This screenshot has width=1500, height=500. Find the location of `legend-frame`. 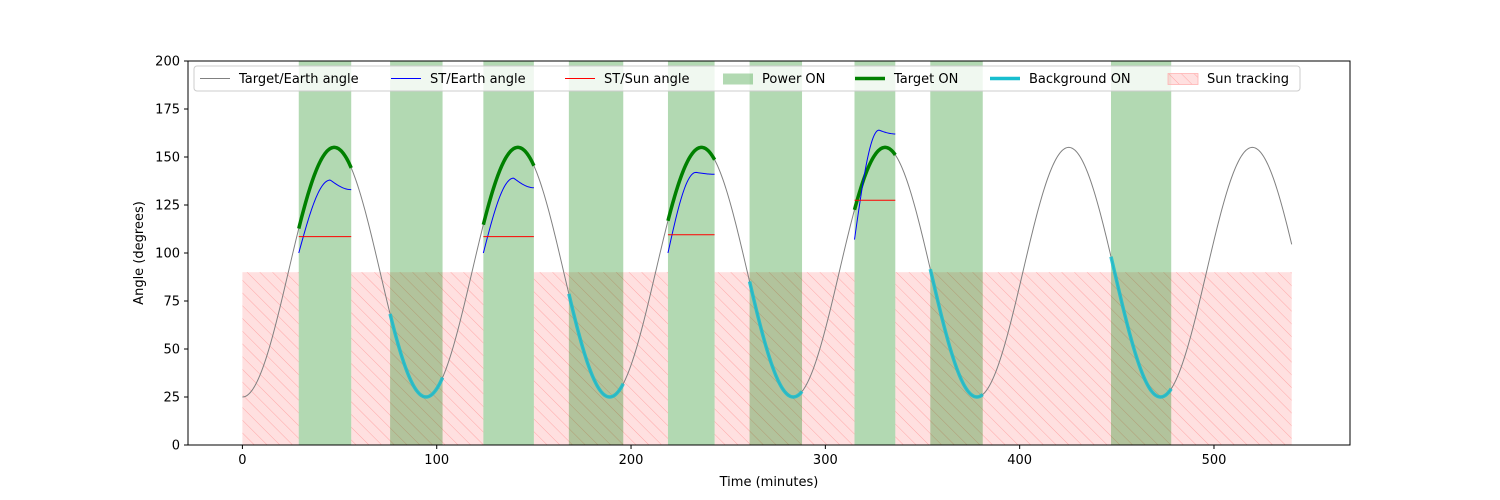

legend-frame is located at coordinates (747, 78).